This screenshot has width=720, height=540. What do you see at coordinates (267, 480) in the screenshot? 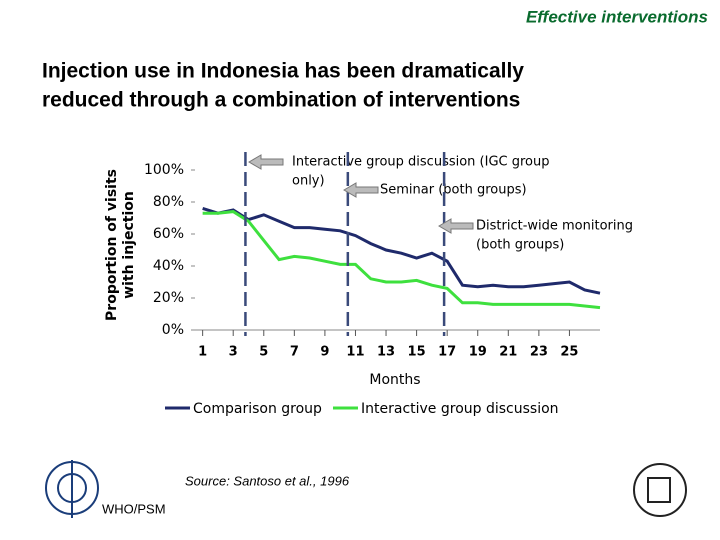
I see `source: Source: Santoso et al., 1996` at bounding box center [267, 480].